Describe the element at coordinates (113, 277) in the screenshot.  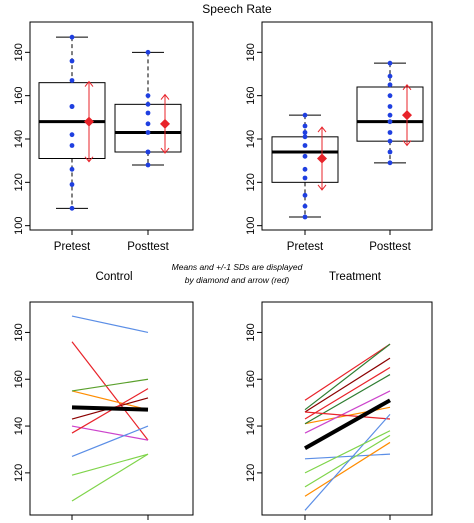
I see `control-panel-title: Control` at that location.